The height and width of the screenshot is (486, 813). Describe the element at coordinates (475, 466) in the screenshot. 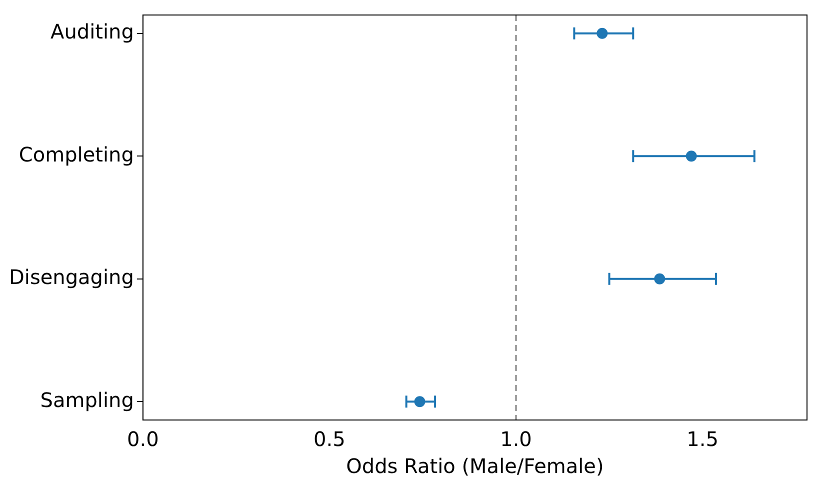

I see `x-axis-title: Odds Ratio (Male/Female)` at that location.